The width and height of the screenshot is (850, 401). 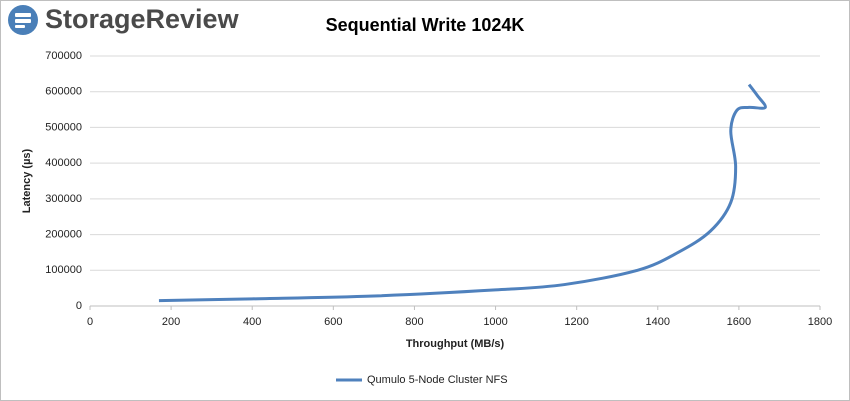 I want to click on x-tick-label: 200, so click(x=171, y=322).